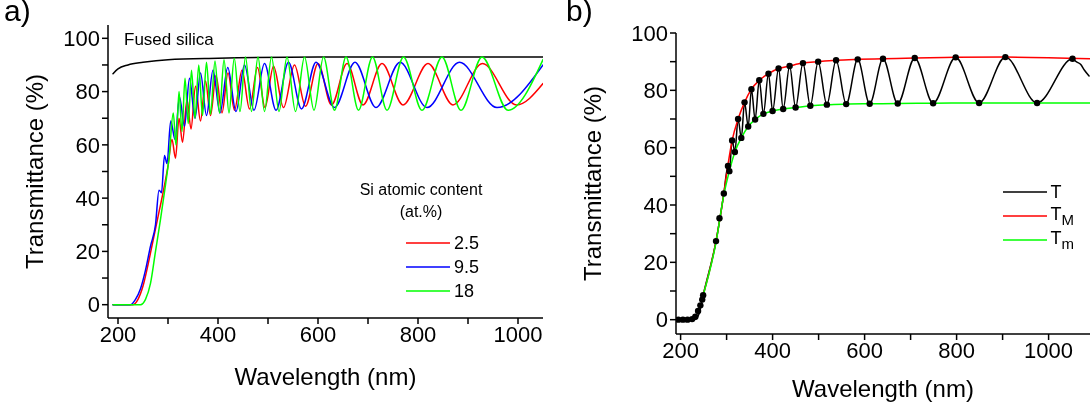 Image resolution: width=1092 pixels, height=403 pixels. Describe the element at coordinates (464, 291) in the screenshot. I see `legend-label: 18` at that location.